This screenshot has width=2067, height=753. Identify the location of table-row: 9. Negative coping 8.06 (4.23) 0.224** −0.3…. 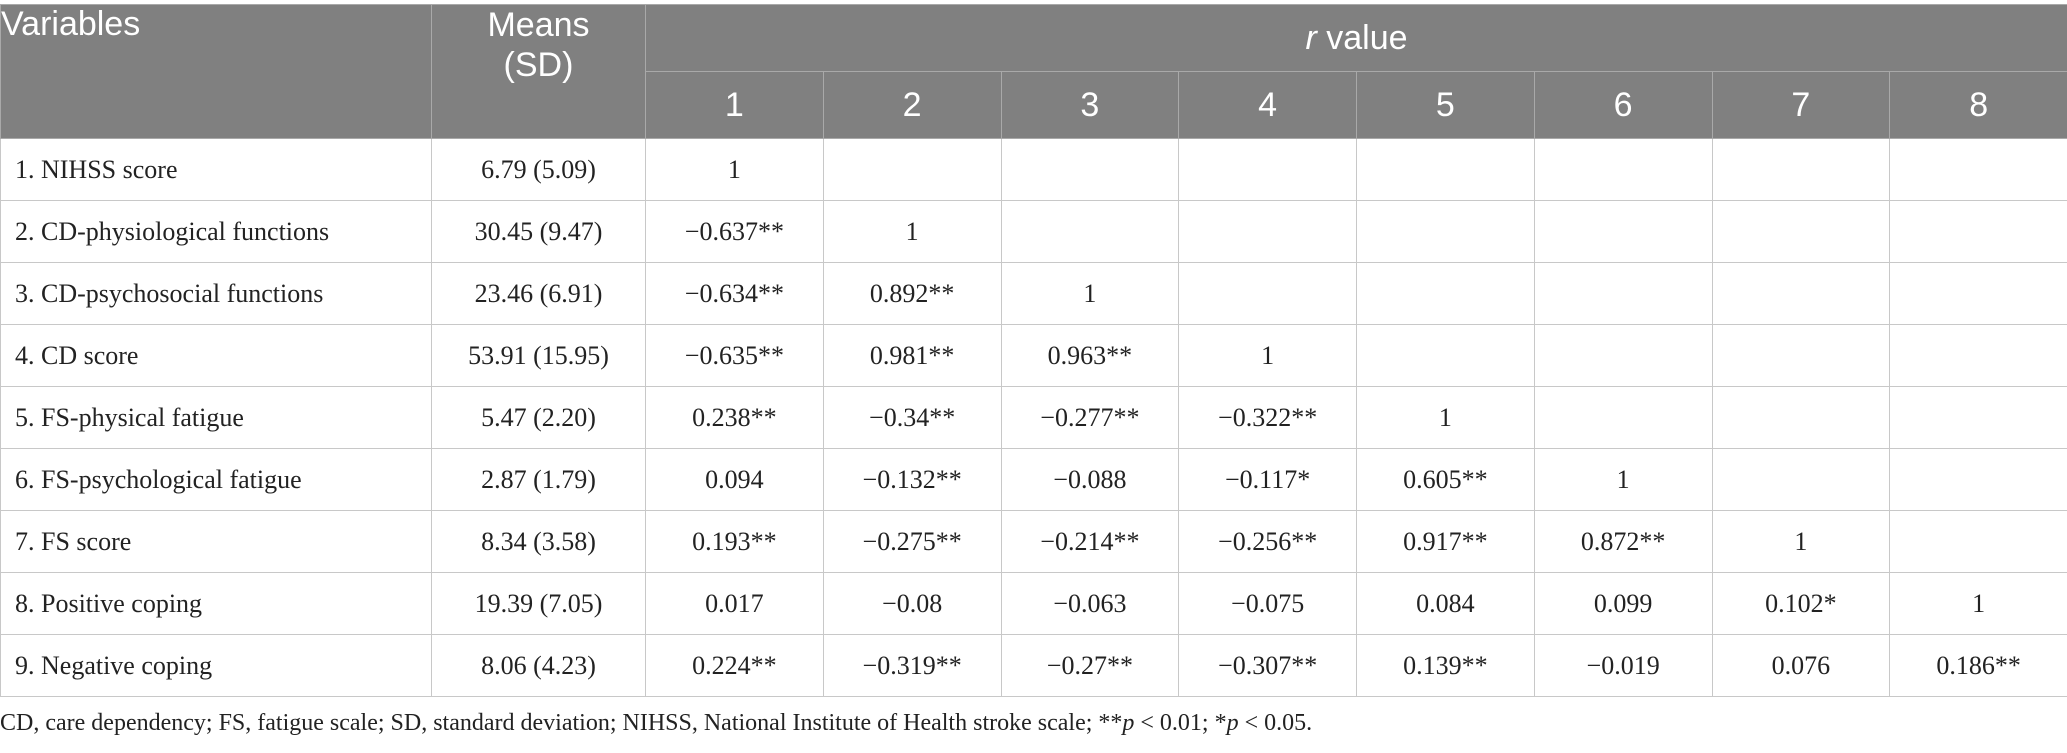
(1033, 665).